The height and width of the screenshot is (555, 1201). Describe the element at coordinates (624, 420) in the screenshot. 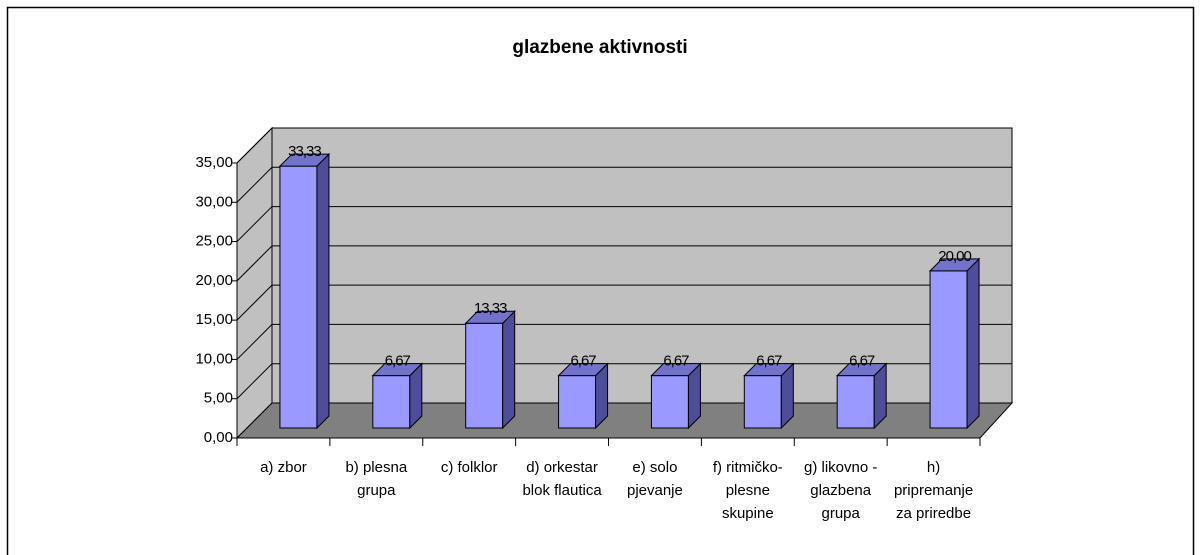

I see `floor` at that location.